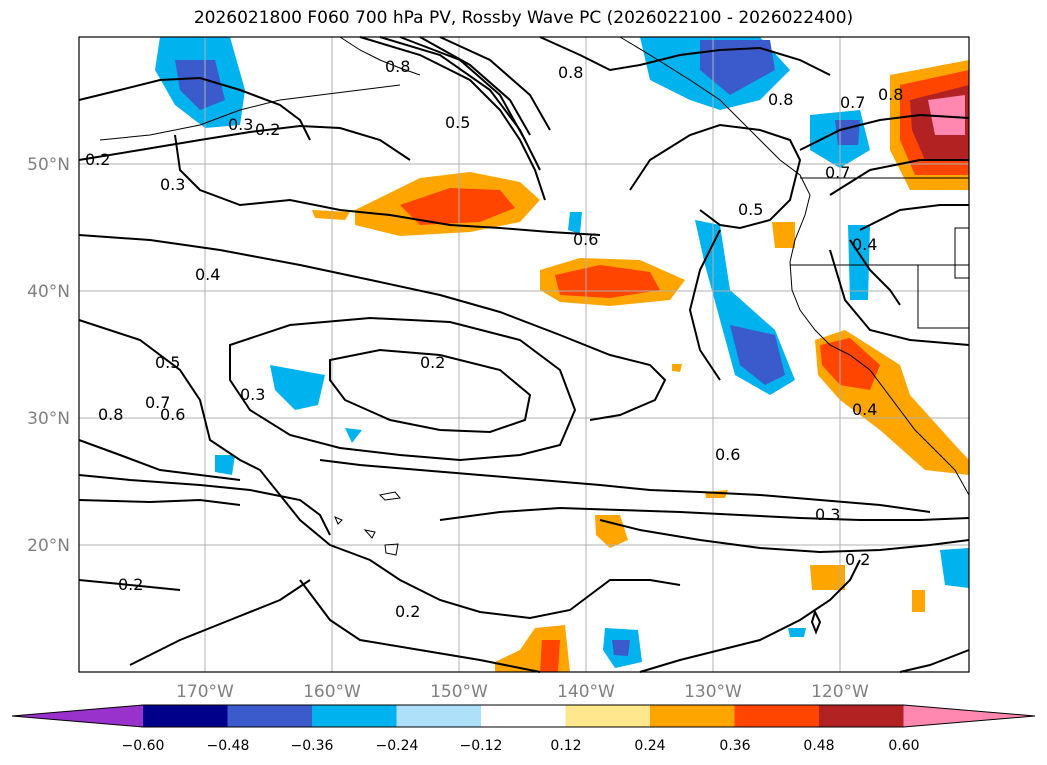 Image resolution: width=1047 pixels, height=765 pixels. What do you see at coordinates (228, 746) in the screenshot?
I see `colorbar-tick-label: −0.48` at bounding box center [228, 746].